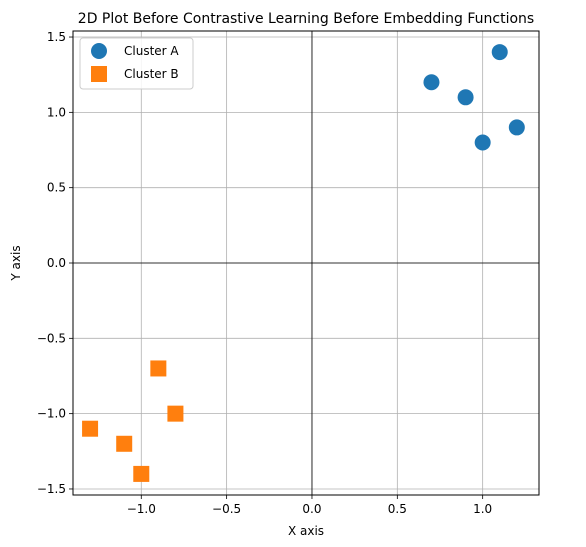 The image size is (586, 547). Describe the element at coordinates (141, 509) in the screenshot. I see `x-tick-label: −1.0` at that location.